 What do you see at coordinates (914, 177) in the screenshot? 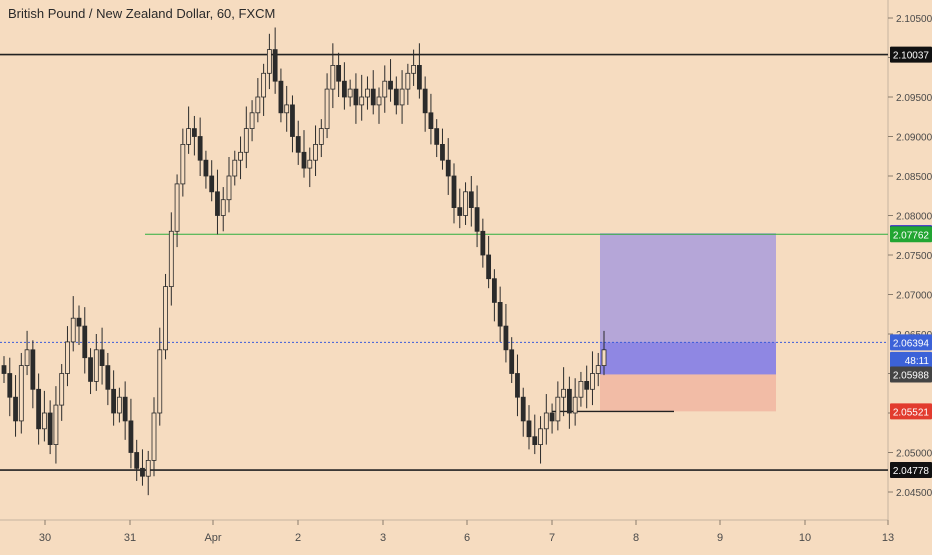
I see `price-tick-label: 2.08500` at bounding box center [914, 177].